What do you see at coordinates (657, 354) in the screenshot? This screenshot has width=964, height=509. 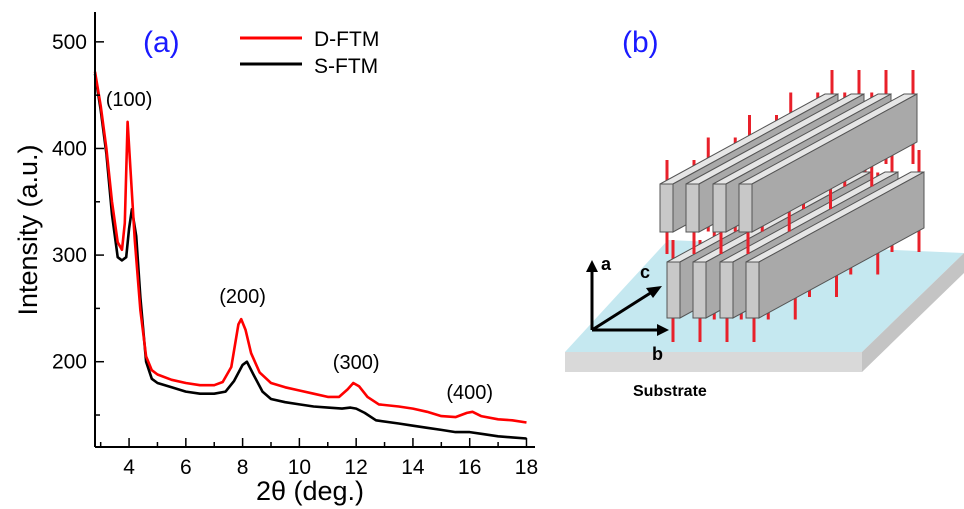 I see `axis-b-label: b` at bounding box center [657, 354].